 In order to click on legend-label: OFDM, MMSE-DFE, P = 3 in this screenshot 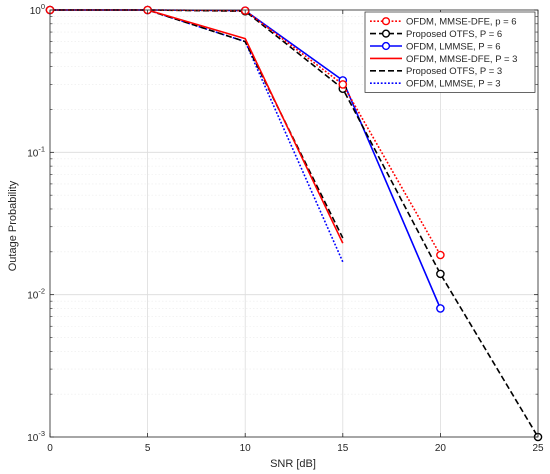, I will do `click(461, 59)`.